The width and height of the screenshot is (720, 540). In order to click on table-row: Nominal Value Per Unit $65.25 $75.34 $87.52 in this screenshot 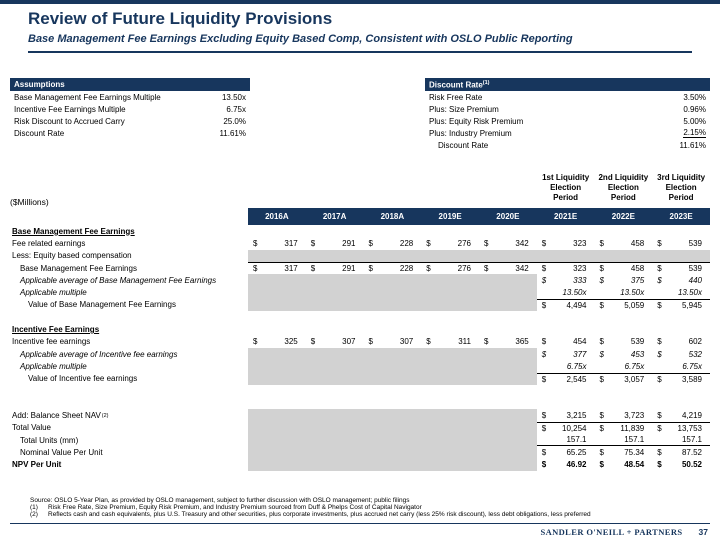, I will do `click(360, 452)`.